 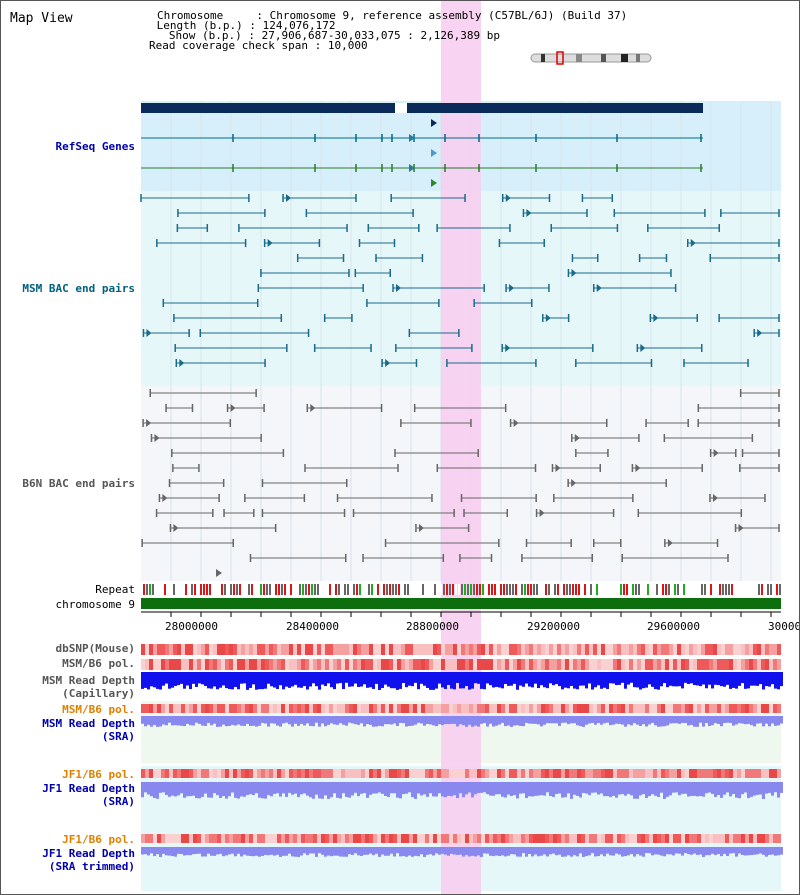 I want to click on refseq-exon-arrow, so click(x=412, y=138).